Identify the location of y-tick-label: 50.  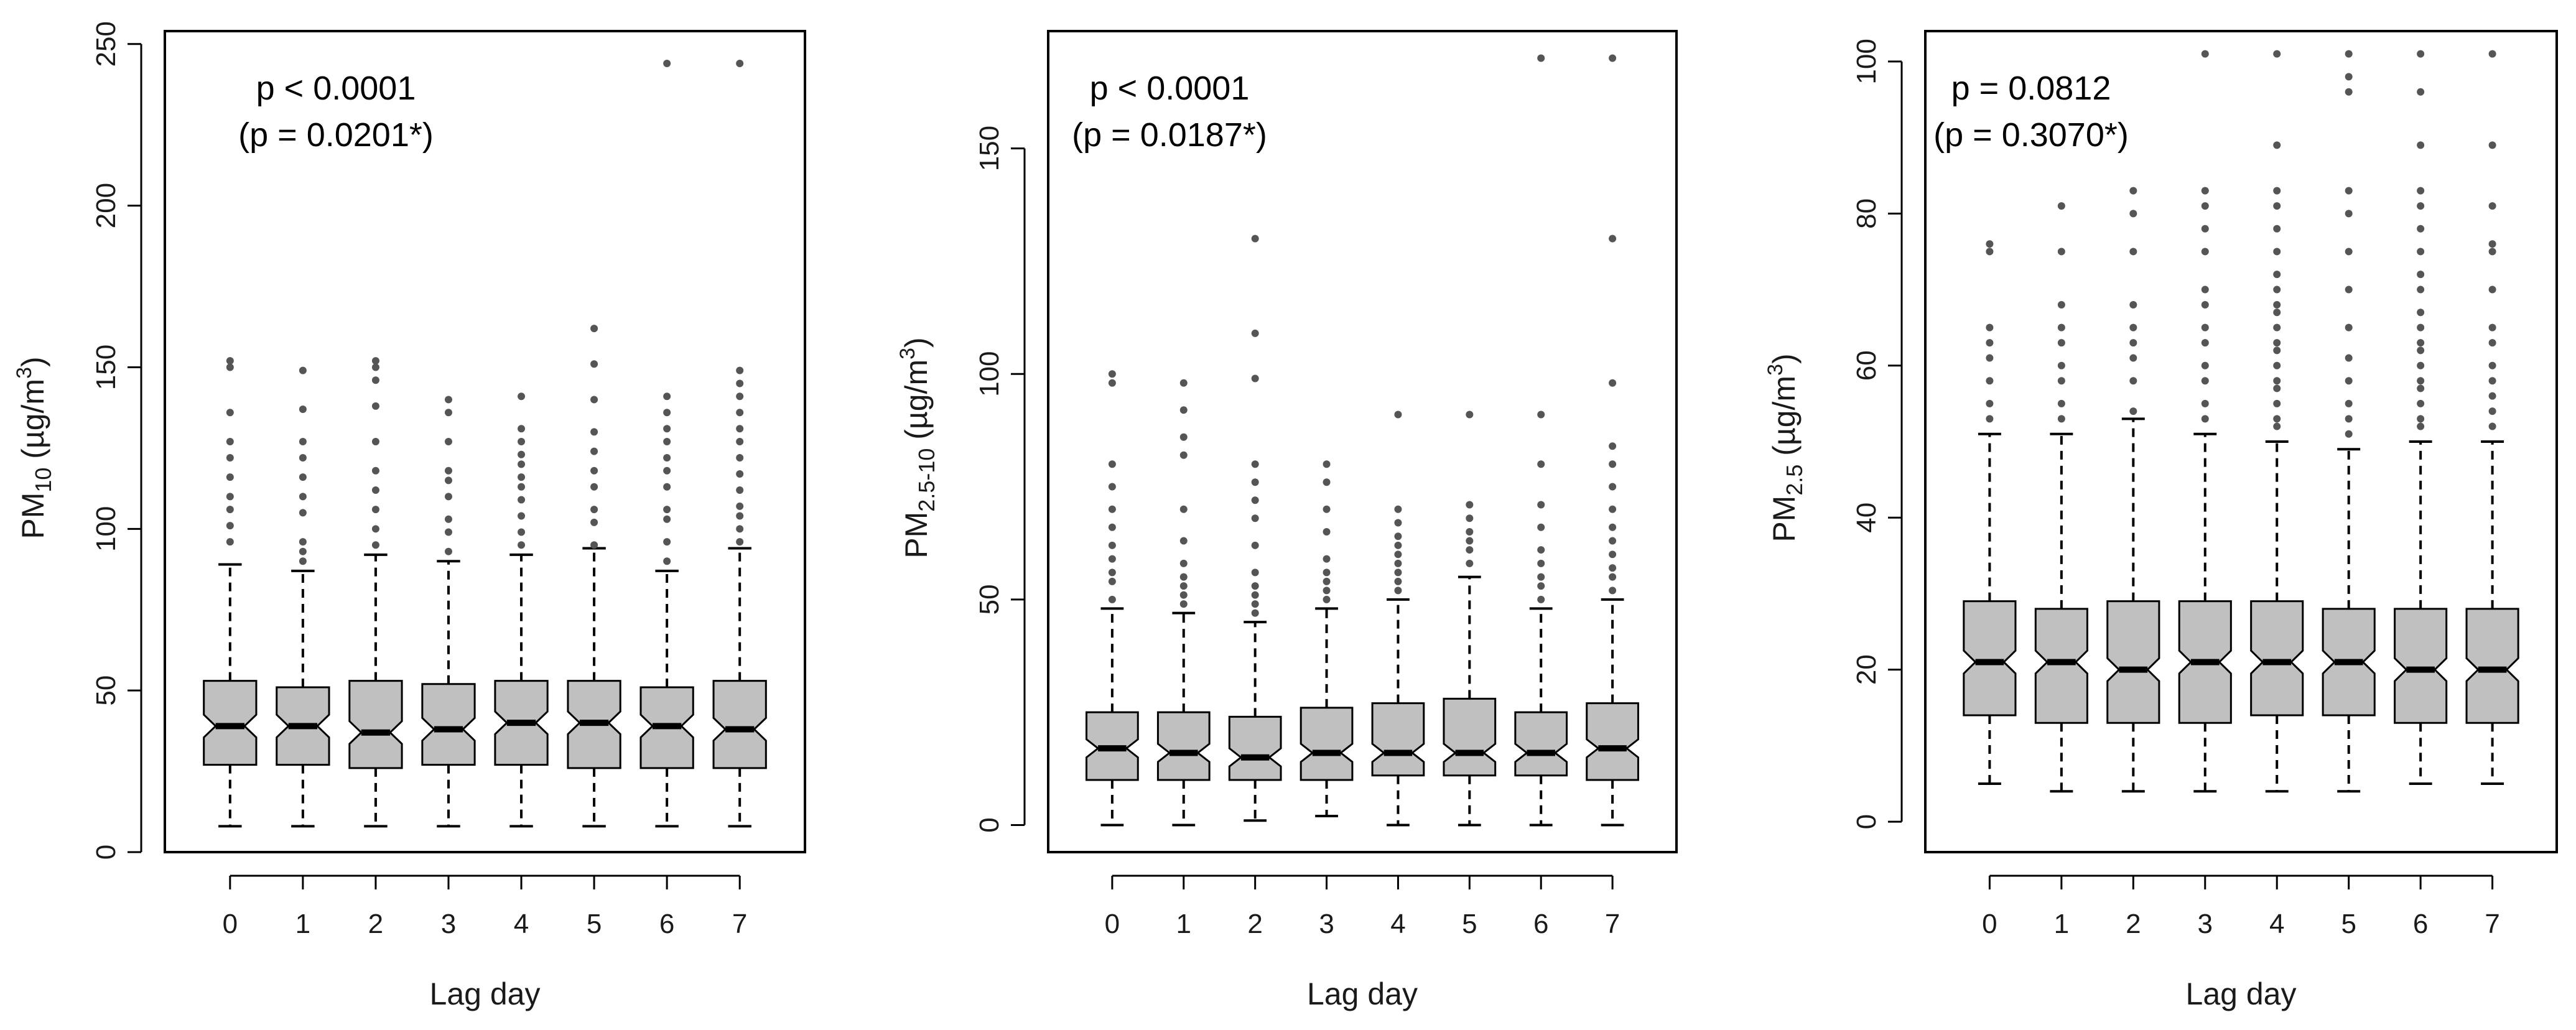
(989, 599).